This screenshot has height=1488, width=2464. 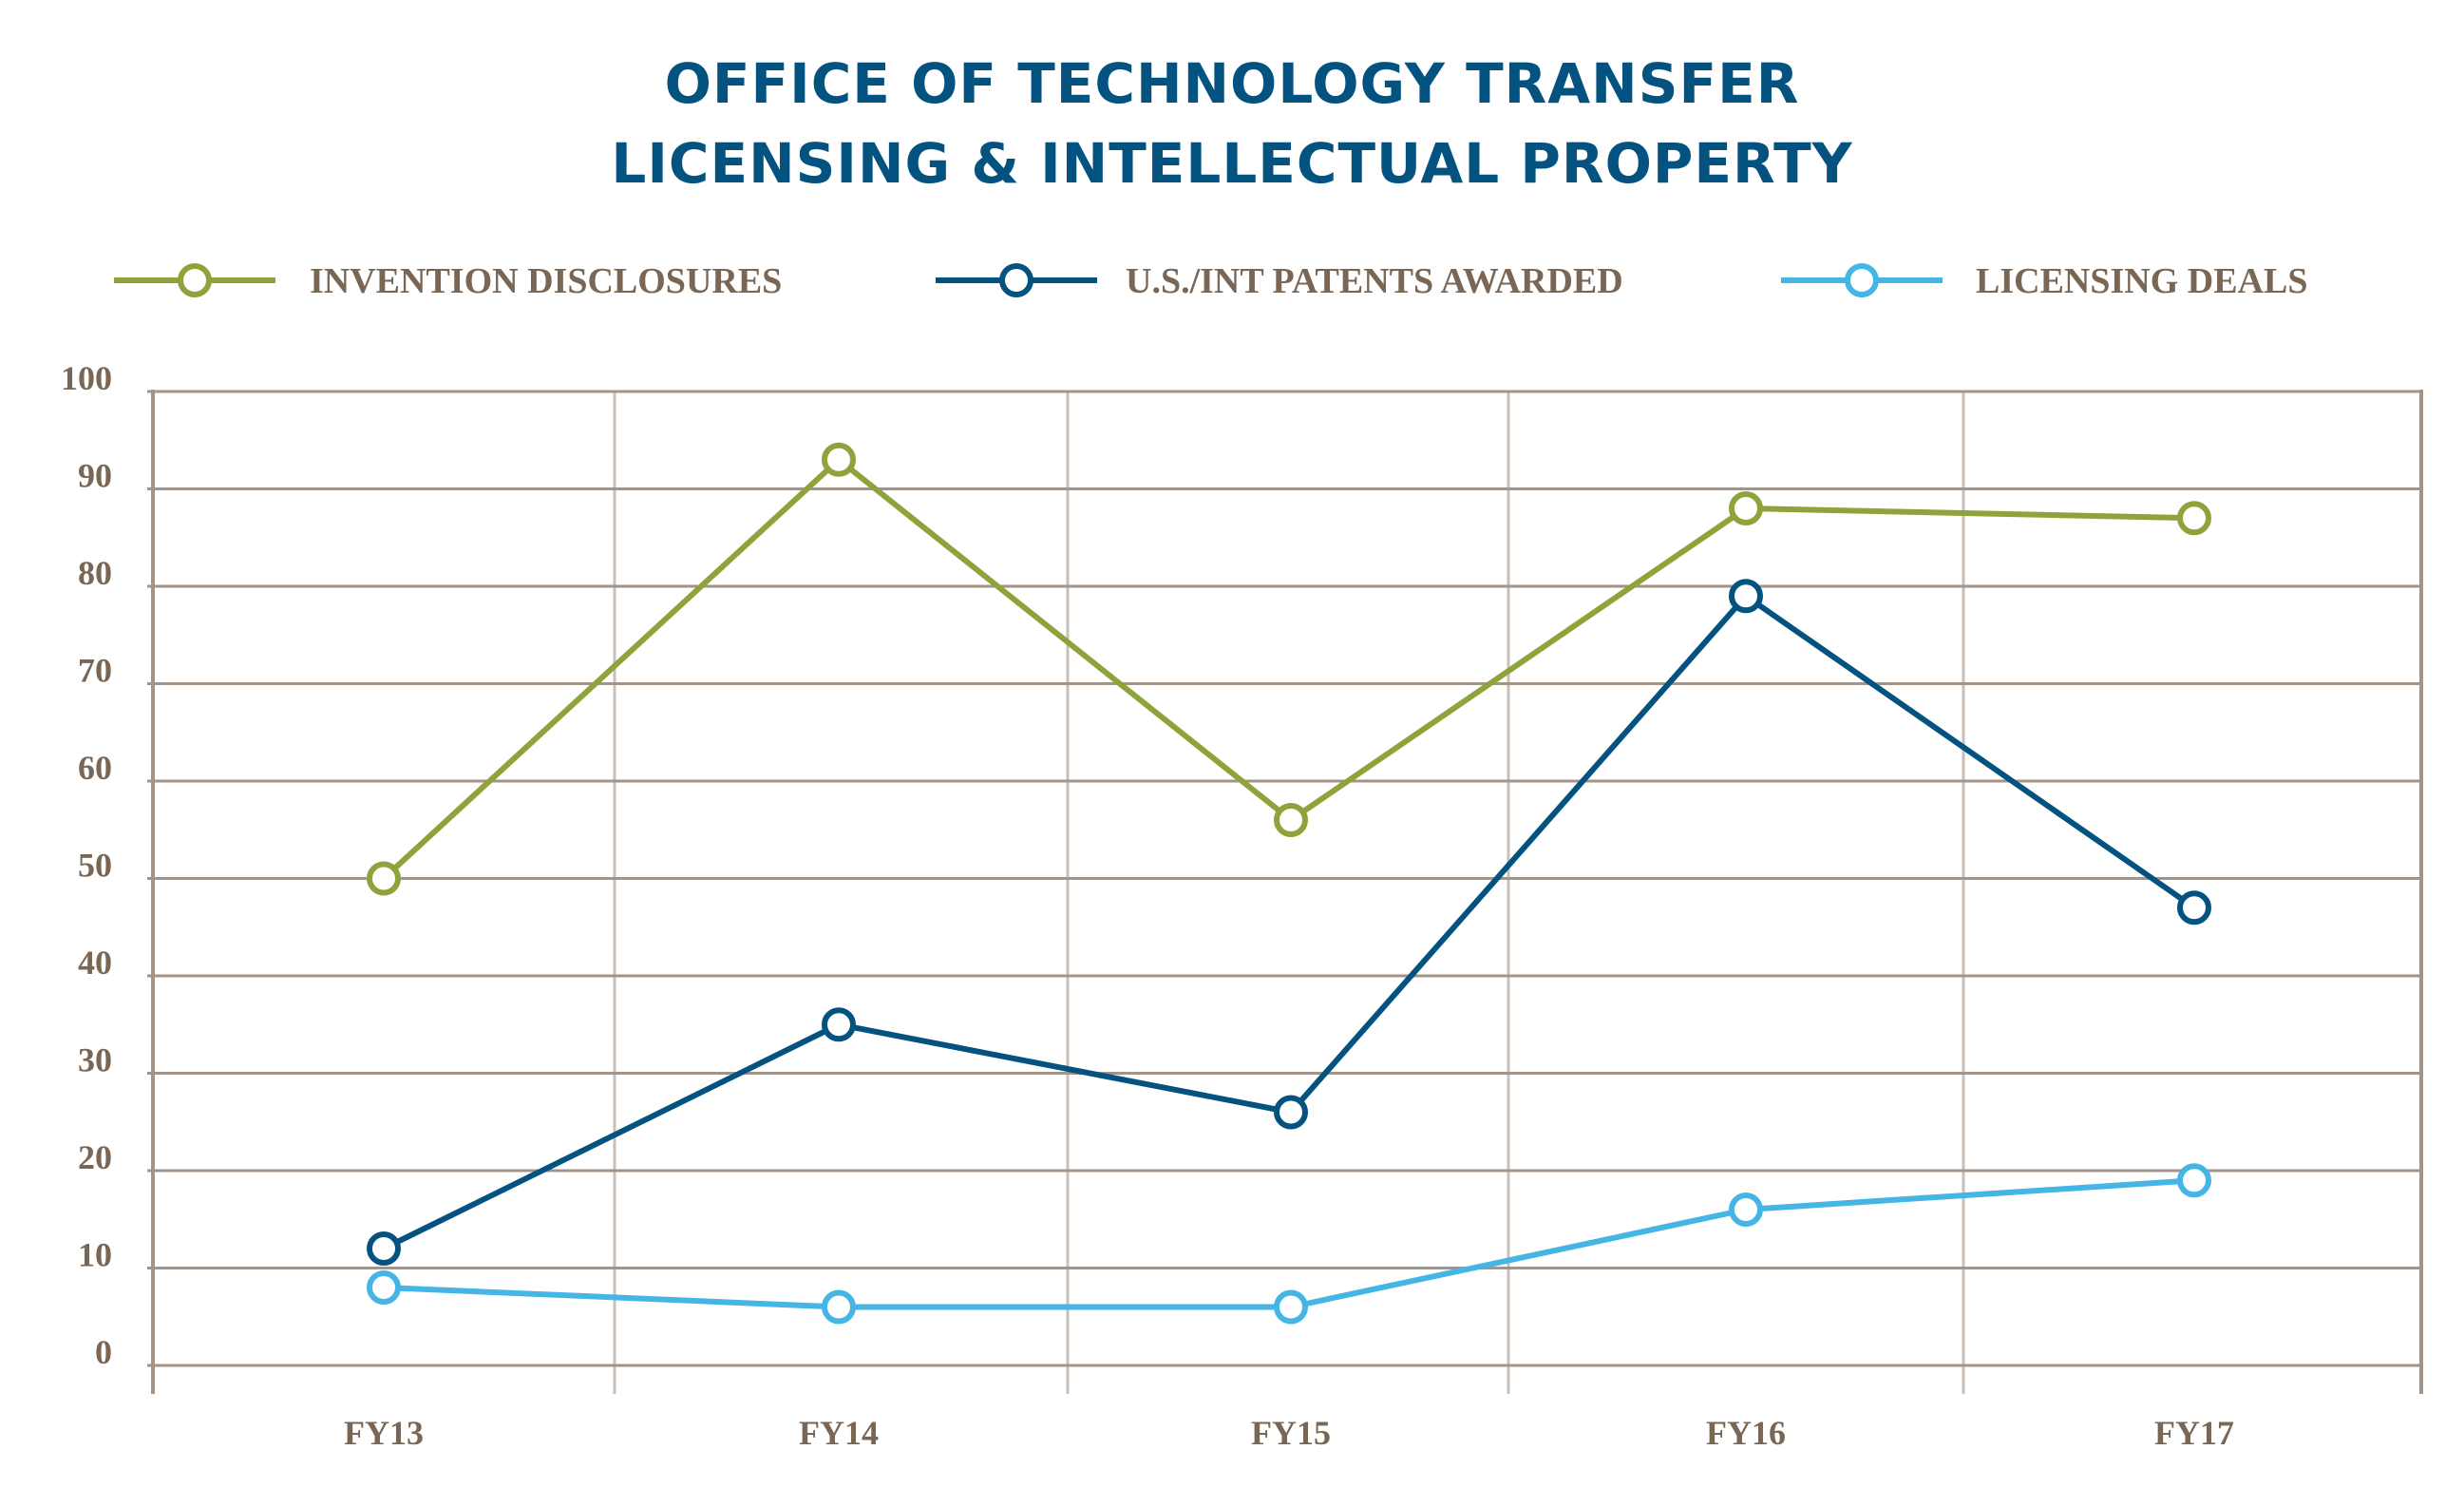 I want to click on y-tick-label: 40, so click(x=95, y=963).